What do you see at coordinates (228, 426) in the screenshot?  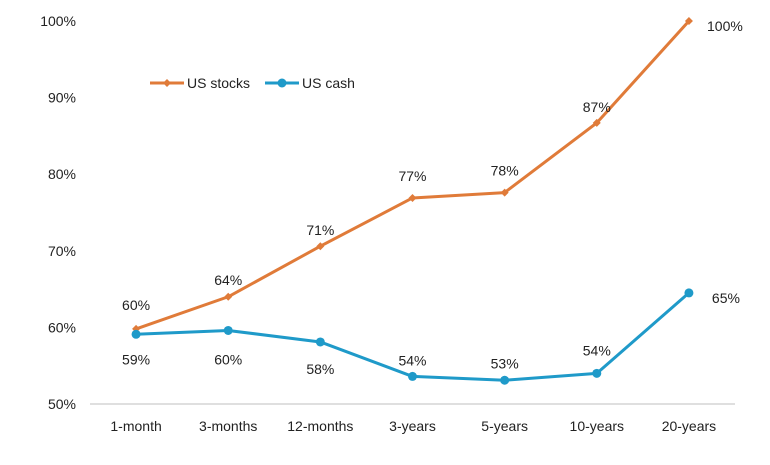 I see `x-tick-label: 3-months` at bounding box center [228, 426].